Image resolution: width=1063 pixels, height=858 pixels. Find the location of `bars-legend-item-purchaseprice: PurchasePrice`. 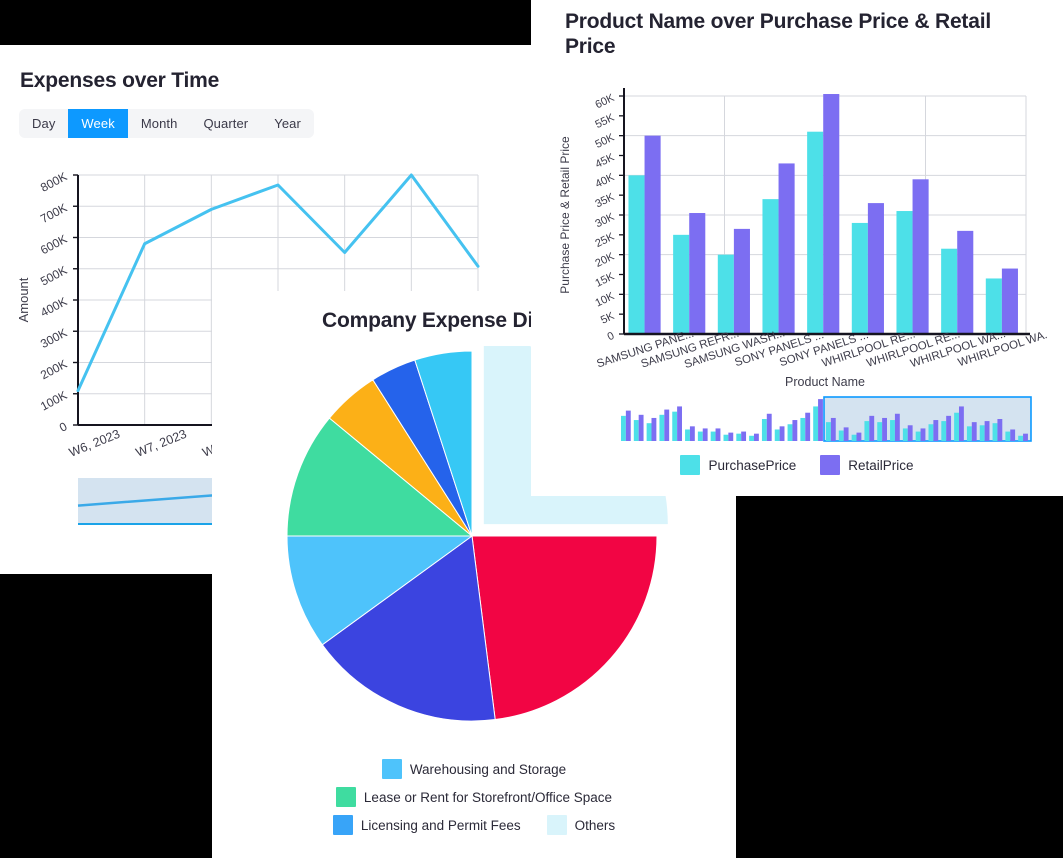

bars-legend-item-purchaseprice: PurchasePrice is located at coordinates (738, 465).